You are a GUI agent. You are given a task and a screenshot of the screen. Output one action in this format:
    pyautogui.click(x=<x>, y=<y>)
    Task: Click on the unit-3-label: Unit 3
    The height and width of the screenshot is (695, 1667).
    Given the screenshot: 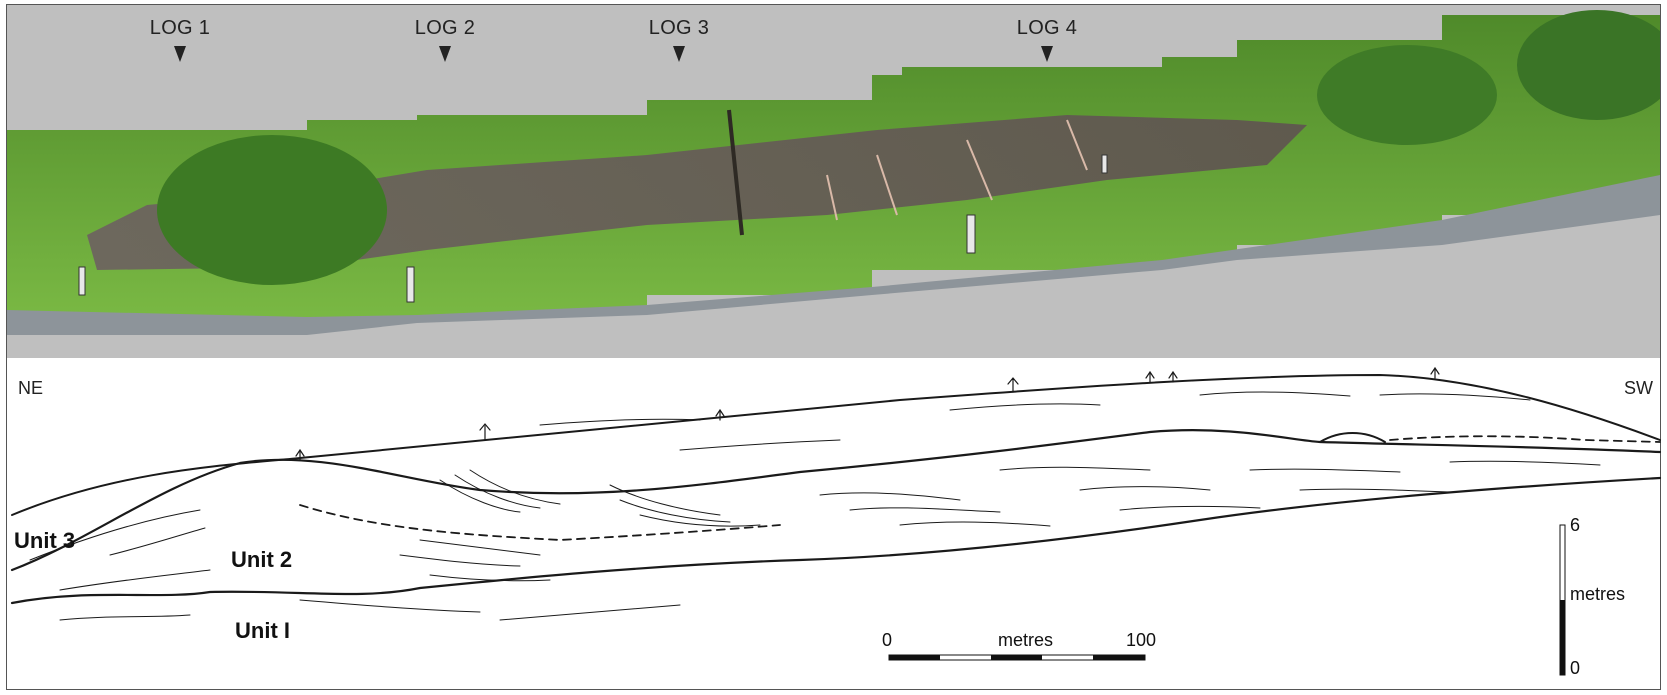 What is the action you would take?
    pyautogui.click(x=45, y=540)
    